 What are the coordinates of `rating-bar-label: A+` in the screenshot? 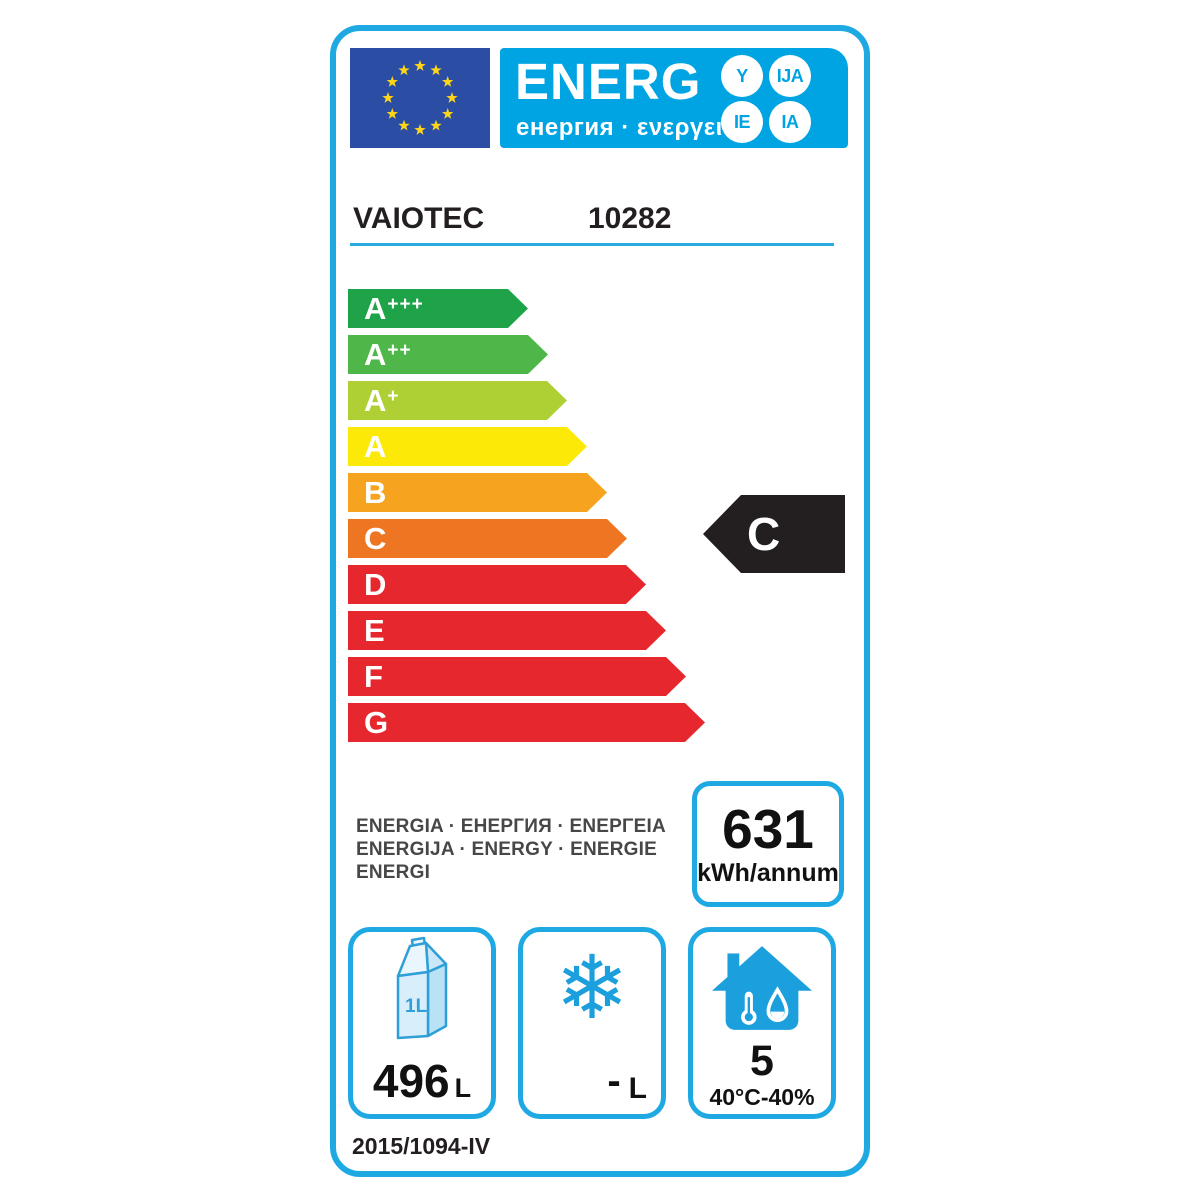 It's located at (382, 400).